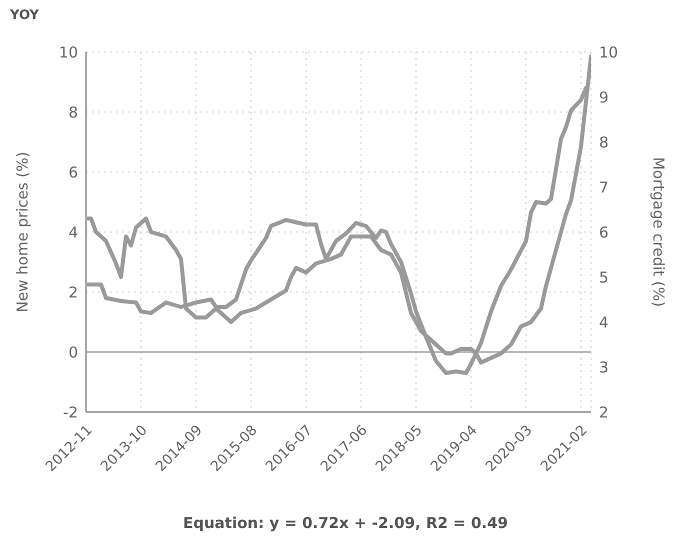 This screenshot has width=691, height=560. I want to click on chart-title: YOY, so click(25, 15).